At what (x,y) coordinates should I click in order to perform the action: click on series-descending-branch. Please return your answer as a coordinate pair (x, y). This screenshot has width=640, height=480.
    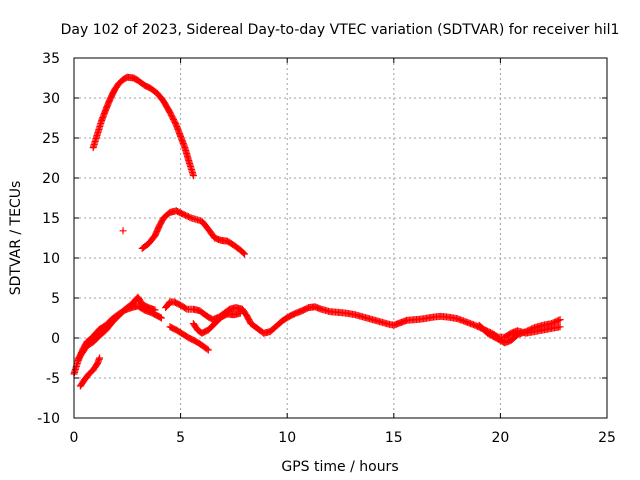
    Looking at the image, I should click on (189, 338).